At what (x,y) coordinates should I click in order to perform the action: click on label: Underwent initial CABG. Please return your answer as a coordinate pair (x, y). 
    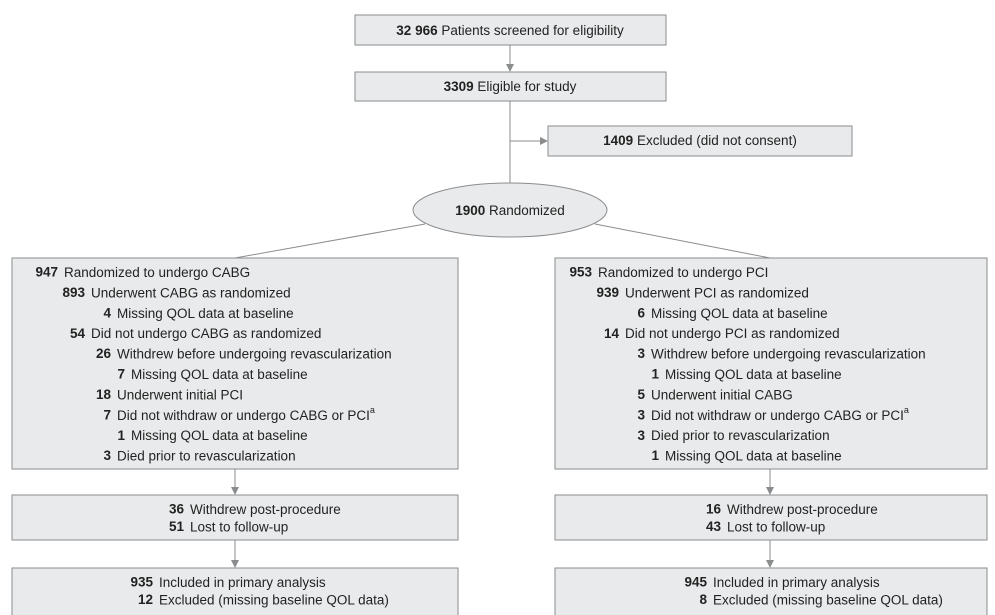
    Looking at the image, I should click on (722, 394).